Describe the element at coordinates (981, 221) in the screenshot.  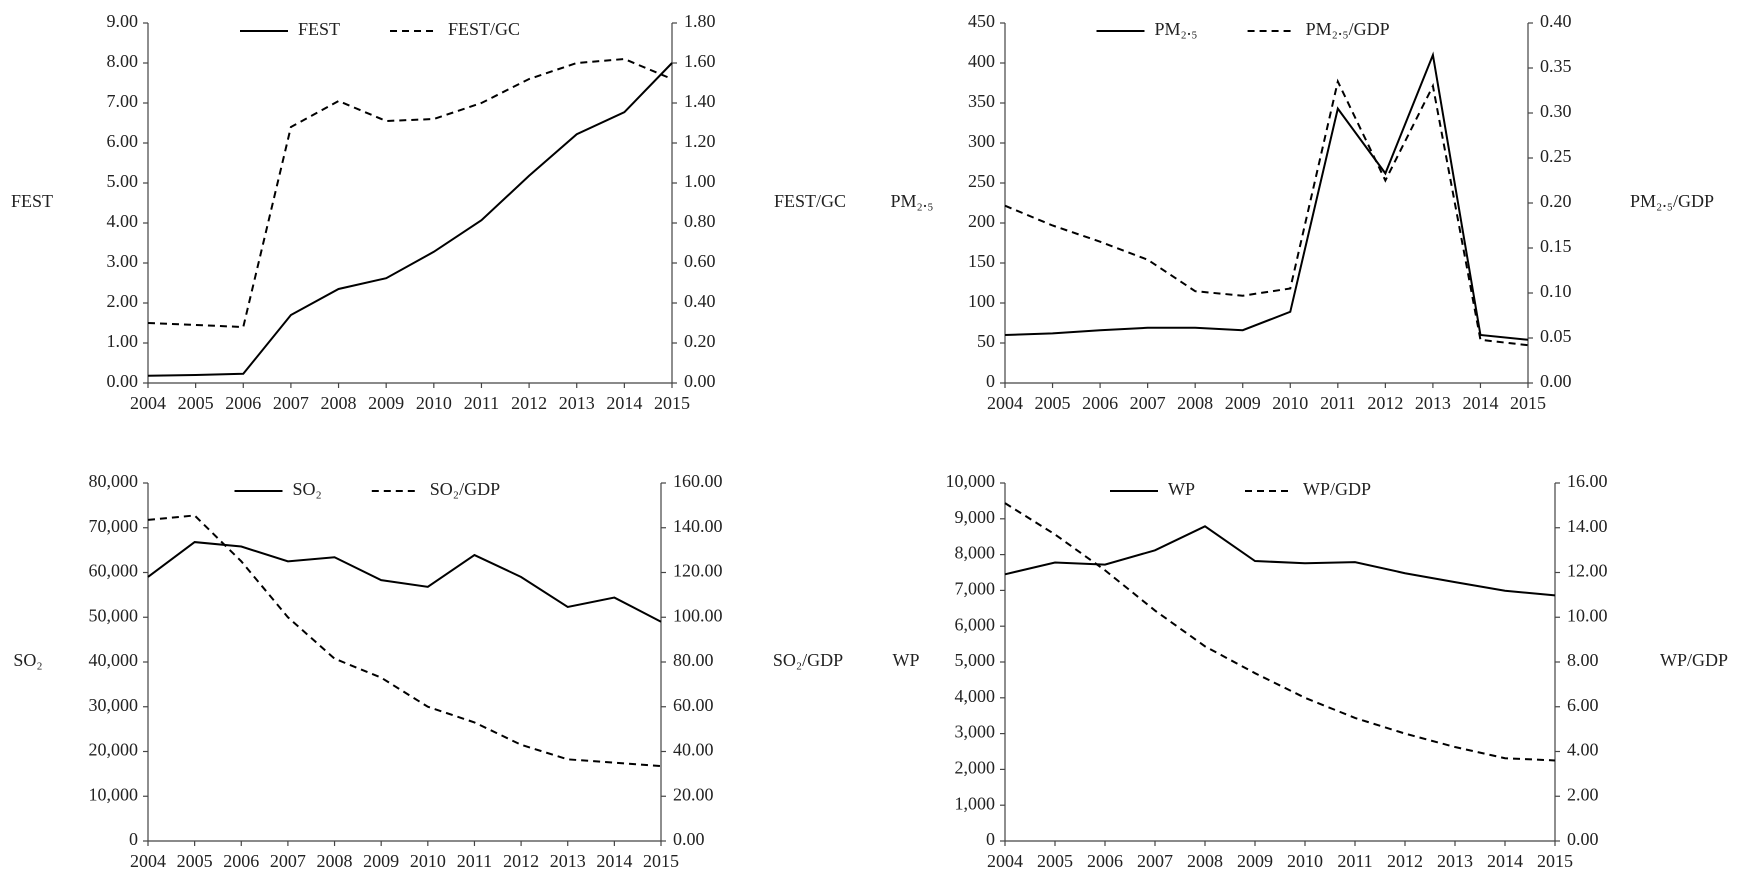
I see `y-tick-label: 200` at that location.